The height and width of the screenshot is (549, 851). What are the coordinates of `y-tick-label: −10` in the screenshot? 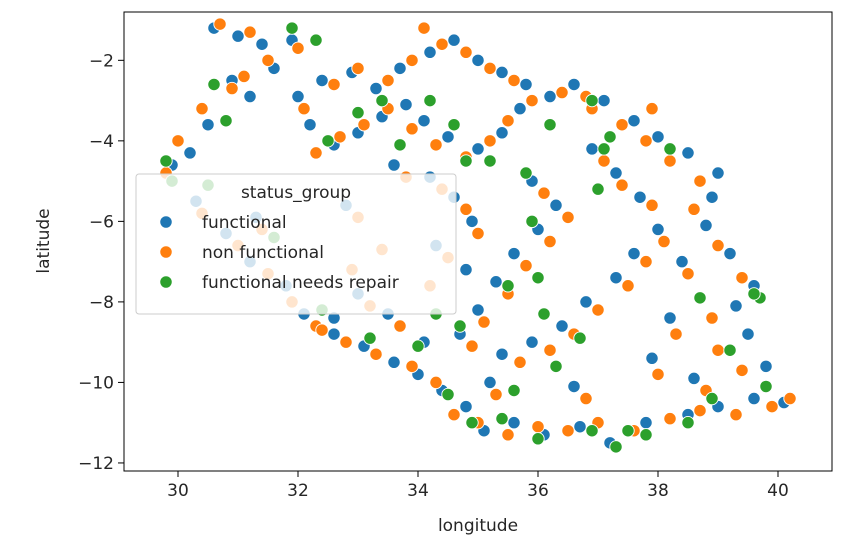 It's located at (96, 383).